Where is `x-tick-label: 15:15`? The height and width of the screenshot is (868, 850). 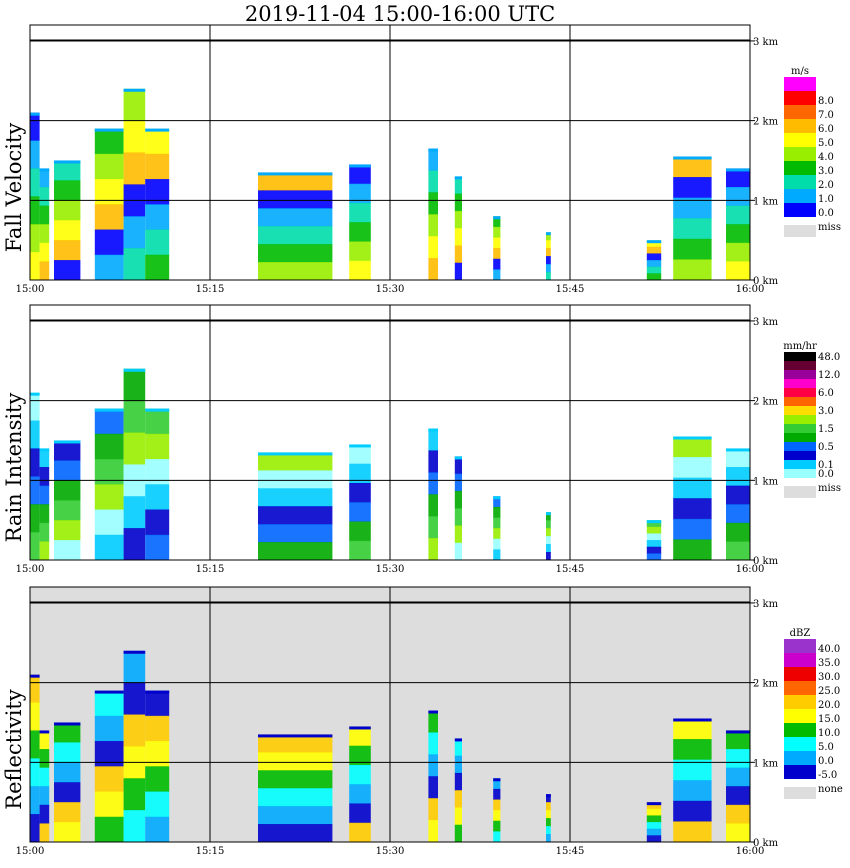 x-tick-label: 15:15 is located at coordinates (210, 289).